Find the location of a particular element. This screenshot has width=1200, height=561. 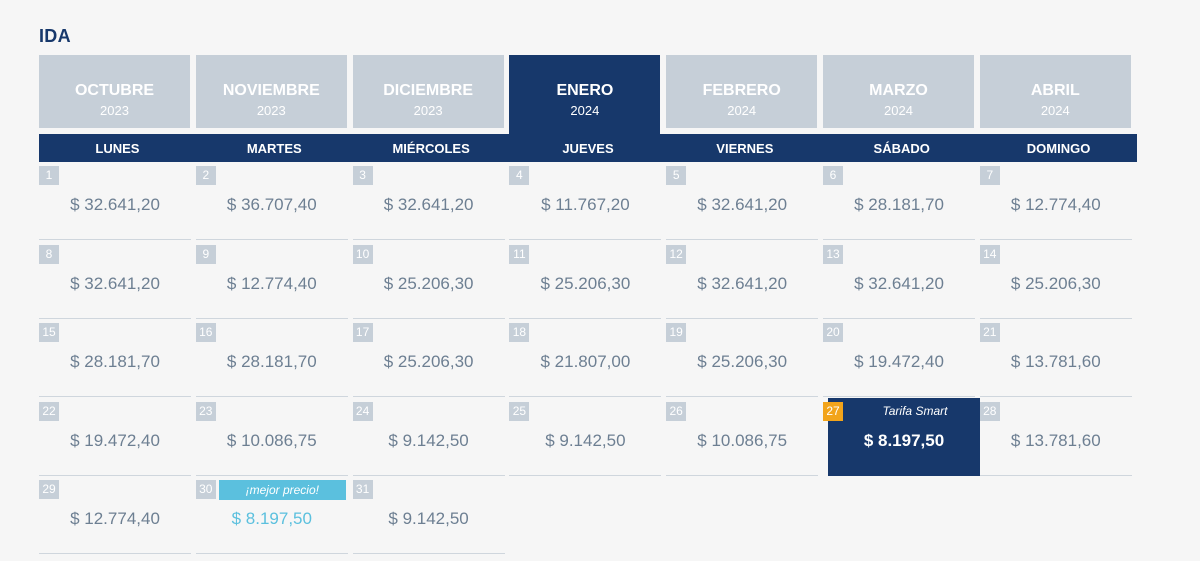

tab-month-marzo: MARZO 2024 is located at coordinates (898, 91).